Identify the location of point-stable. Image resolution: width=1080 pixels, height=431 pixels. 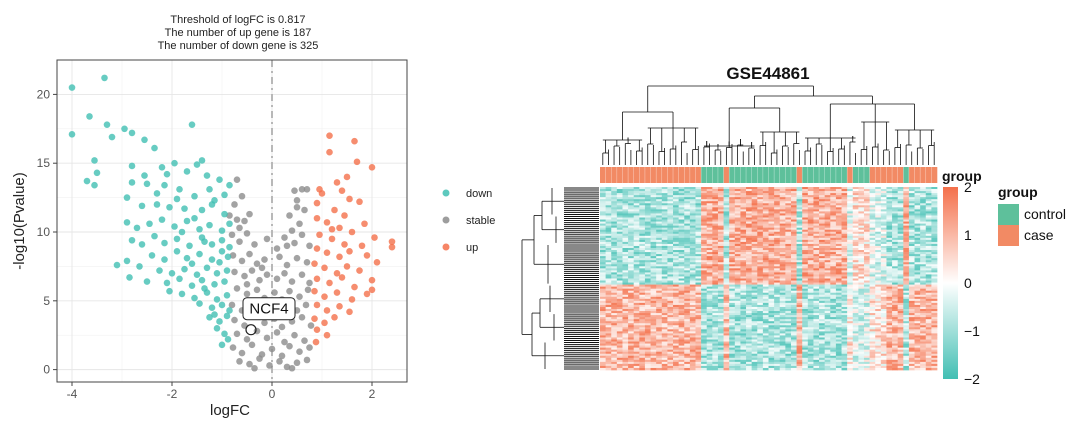
(247, 233).